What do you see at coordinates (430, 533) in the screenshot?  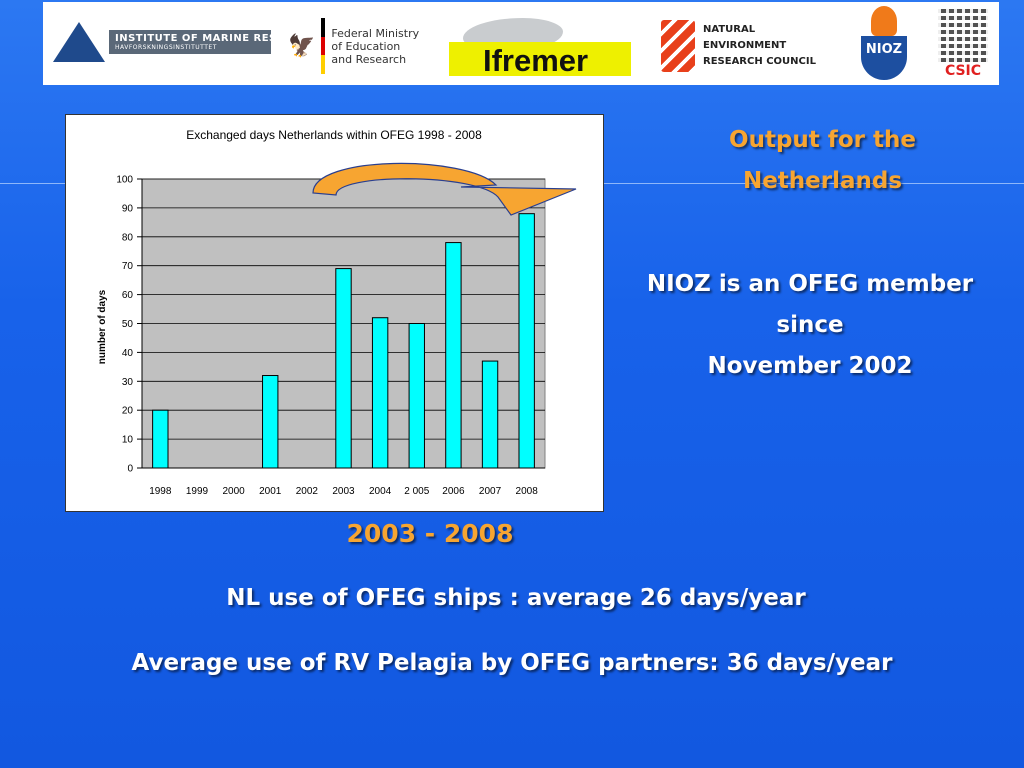 I see `years-label: 2003 - 2008` at bounding box center [430, 533].